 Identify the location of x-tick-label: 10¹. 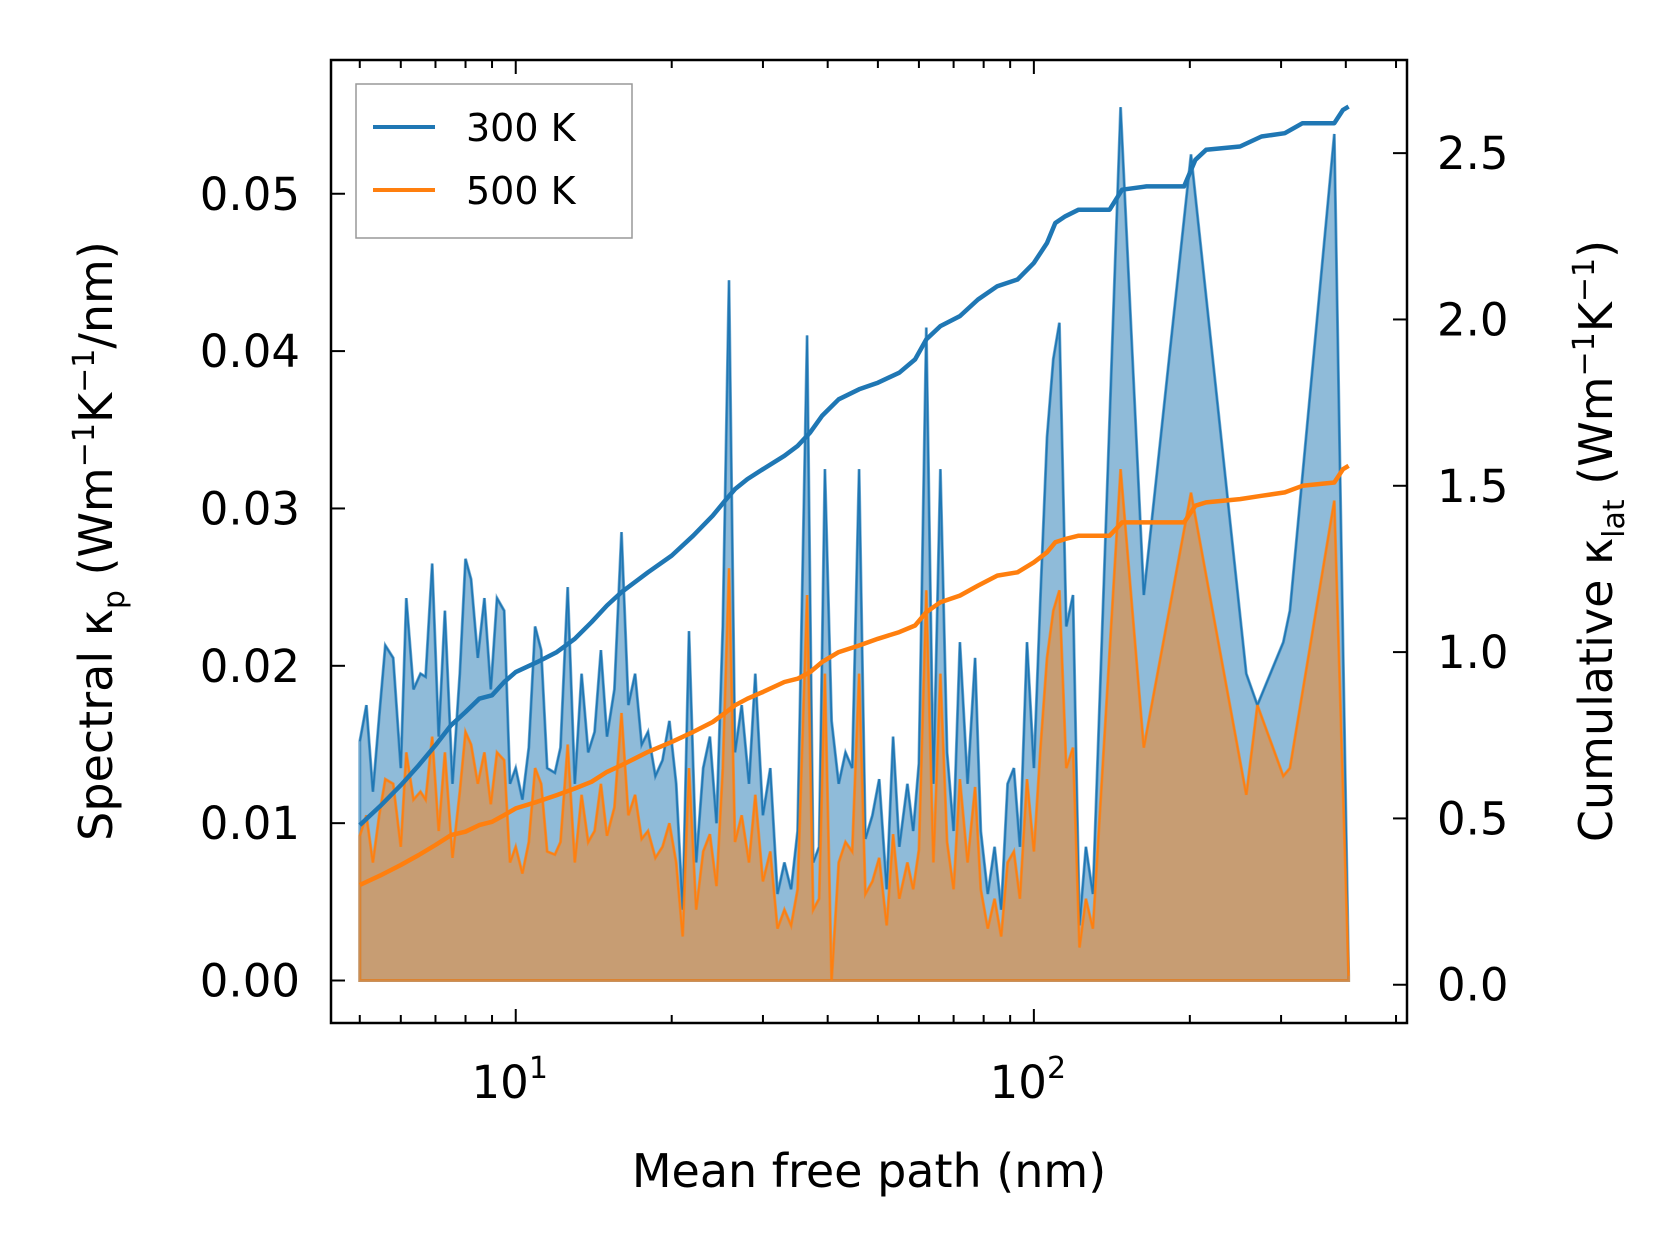
(510, 1080).